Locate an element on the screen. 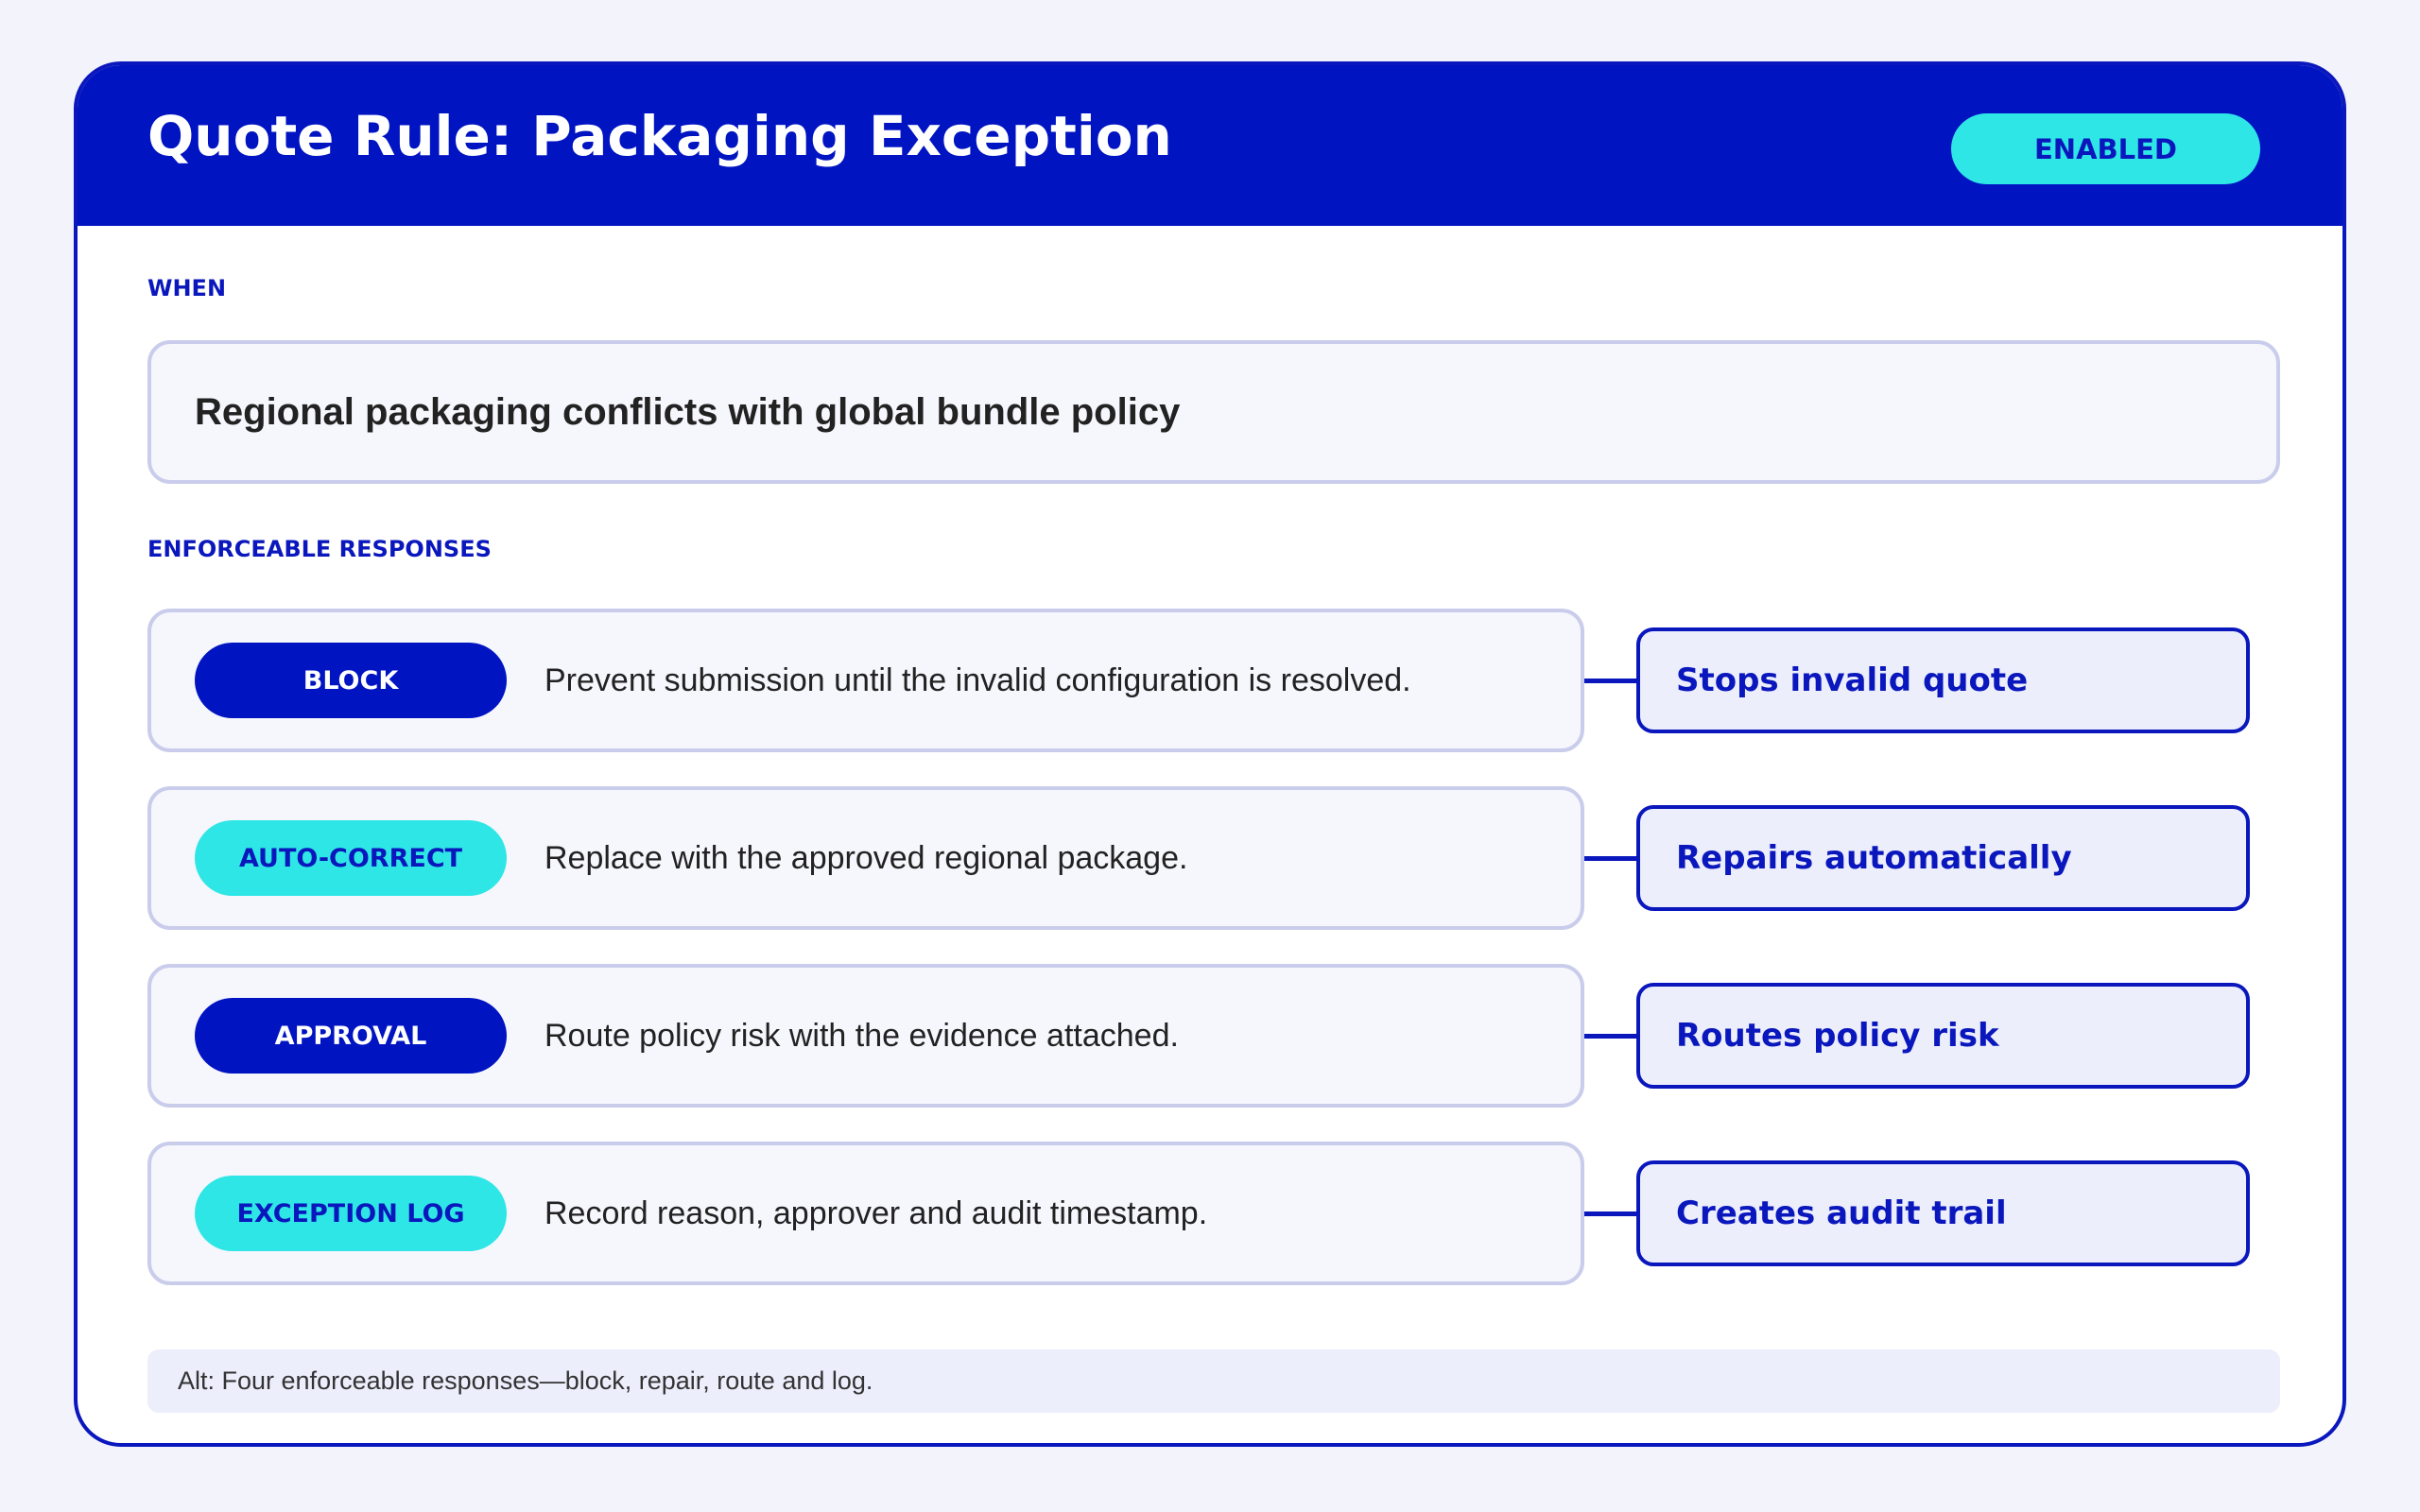 This screenshot has height=1512, width=2420. action-pill: EXCEPTION LOG is located at coordinates (351, 1213).